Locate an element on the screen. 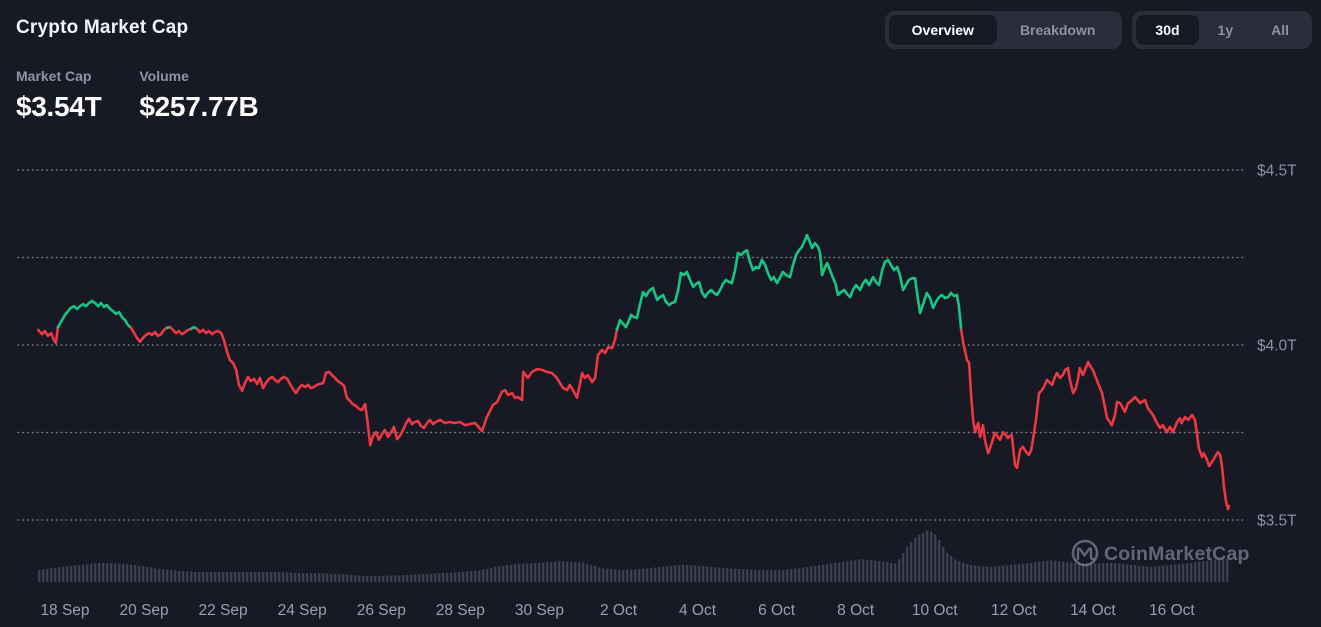 Image resolution: width=1321 pixels, height=627 pixels. view-toggle: Overview Breakdown is located at coordinates (1003, 30).